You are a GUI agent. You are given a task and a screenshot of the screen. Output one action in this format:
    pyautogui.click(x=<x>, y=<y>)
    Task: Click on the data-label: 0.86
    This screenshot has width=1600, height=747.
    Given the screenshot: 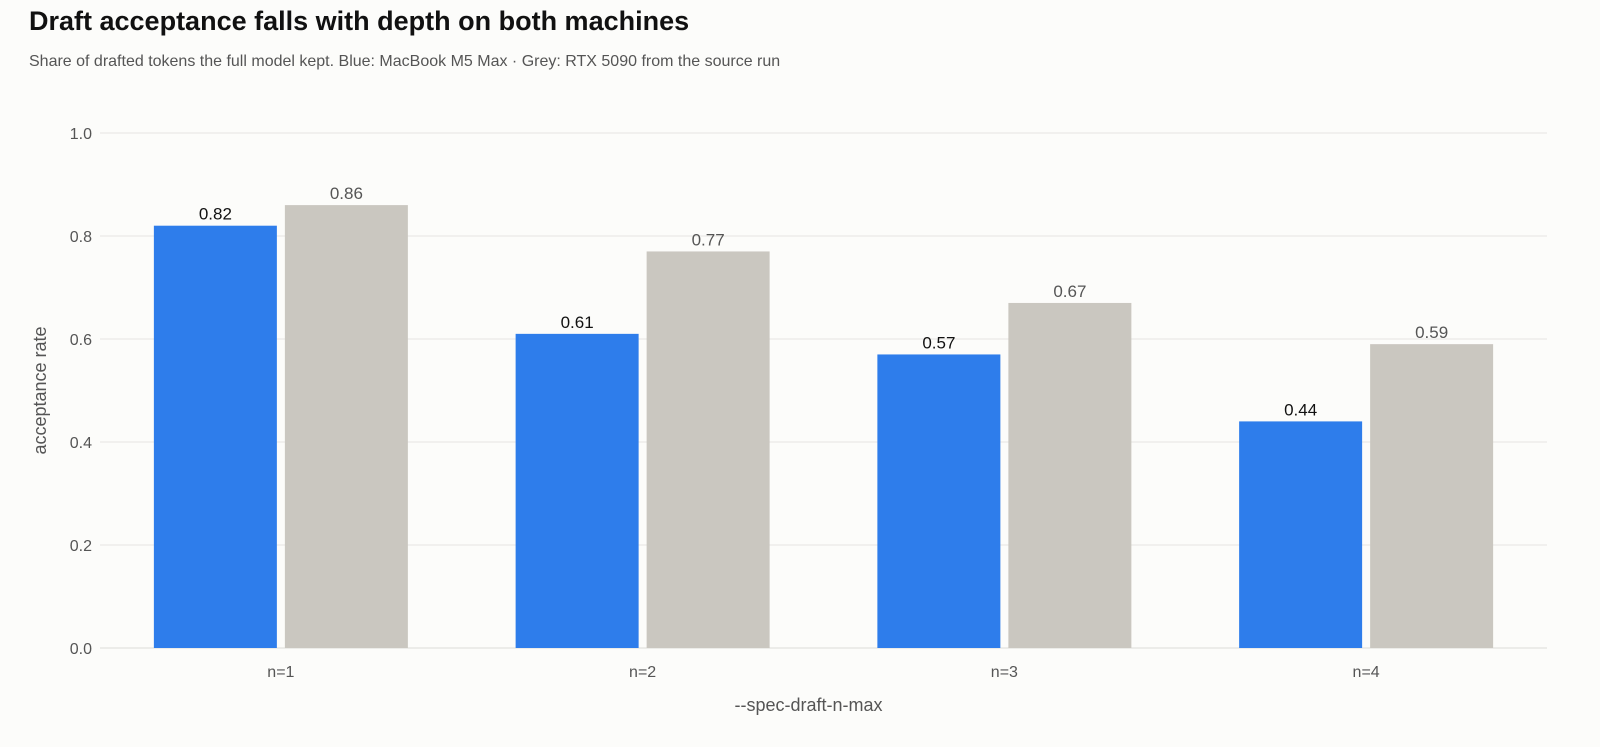 What is the action you would take?
    pyautogui.click(x=346, y=193)
    